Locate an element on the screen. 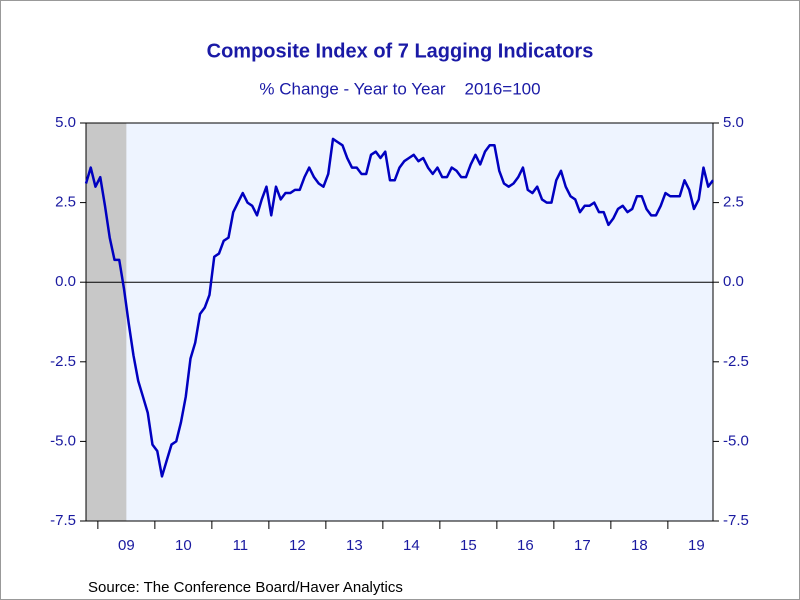  y-tick-label: 2.5 is located at coordinates (65, 202).